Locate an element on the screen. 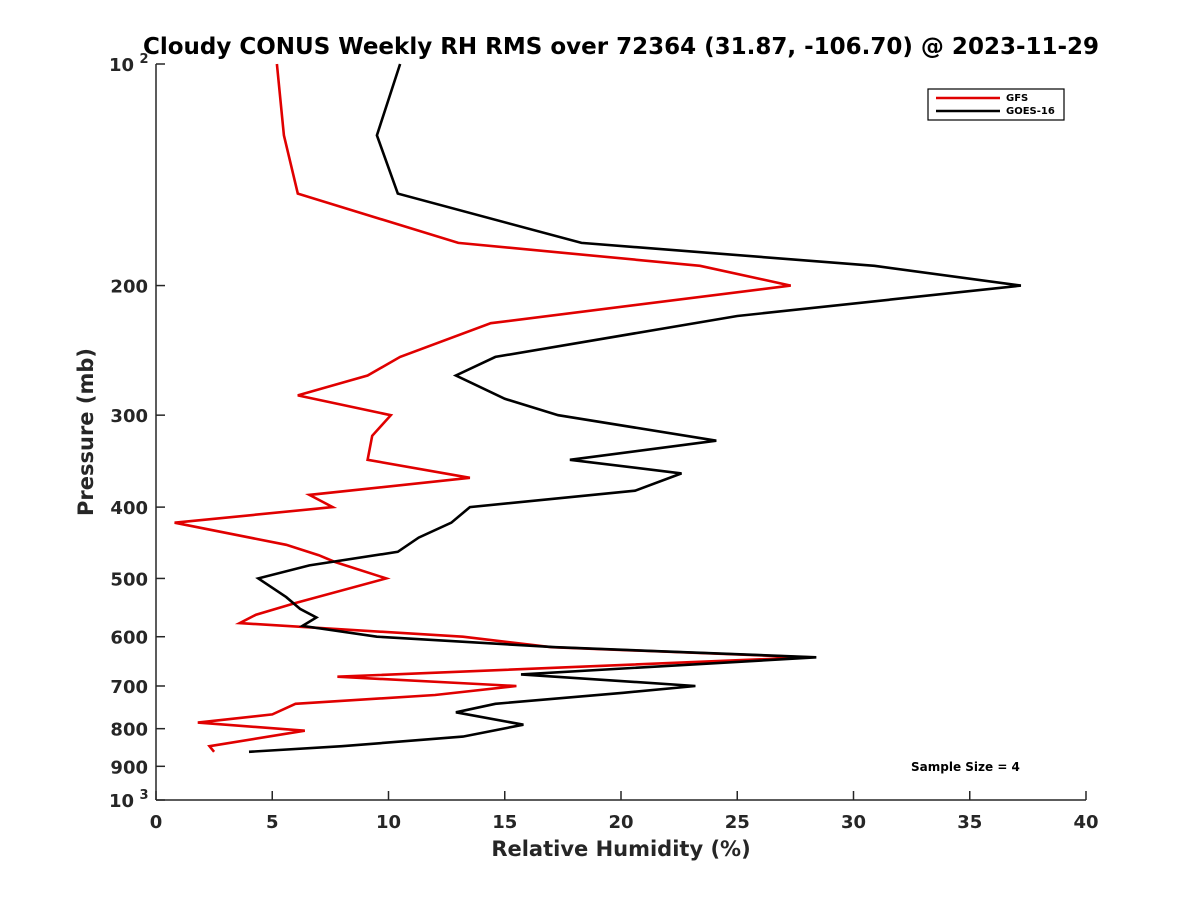  x-tick-label: 20 is located at coordinates (620, 822).